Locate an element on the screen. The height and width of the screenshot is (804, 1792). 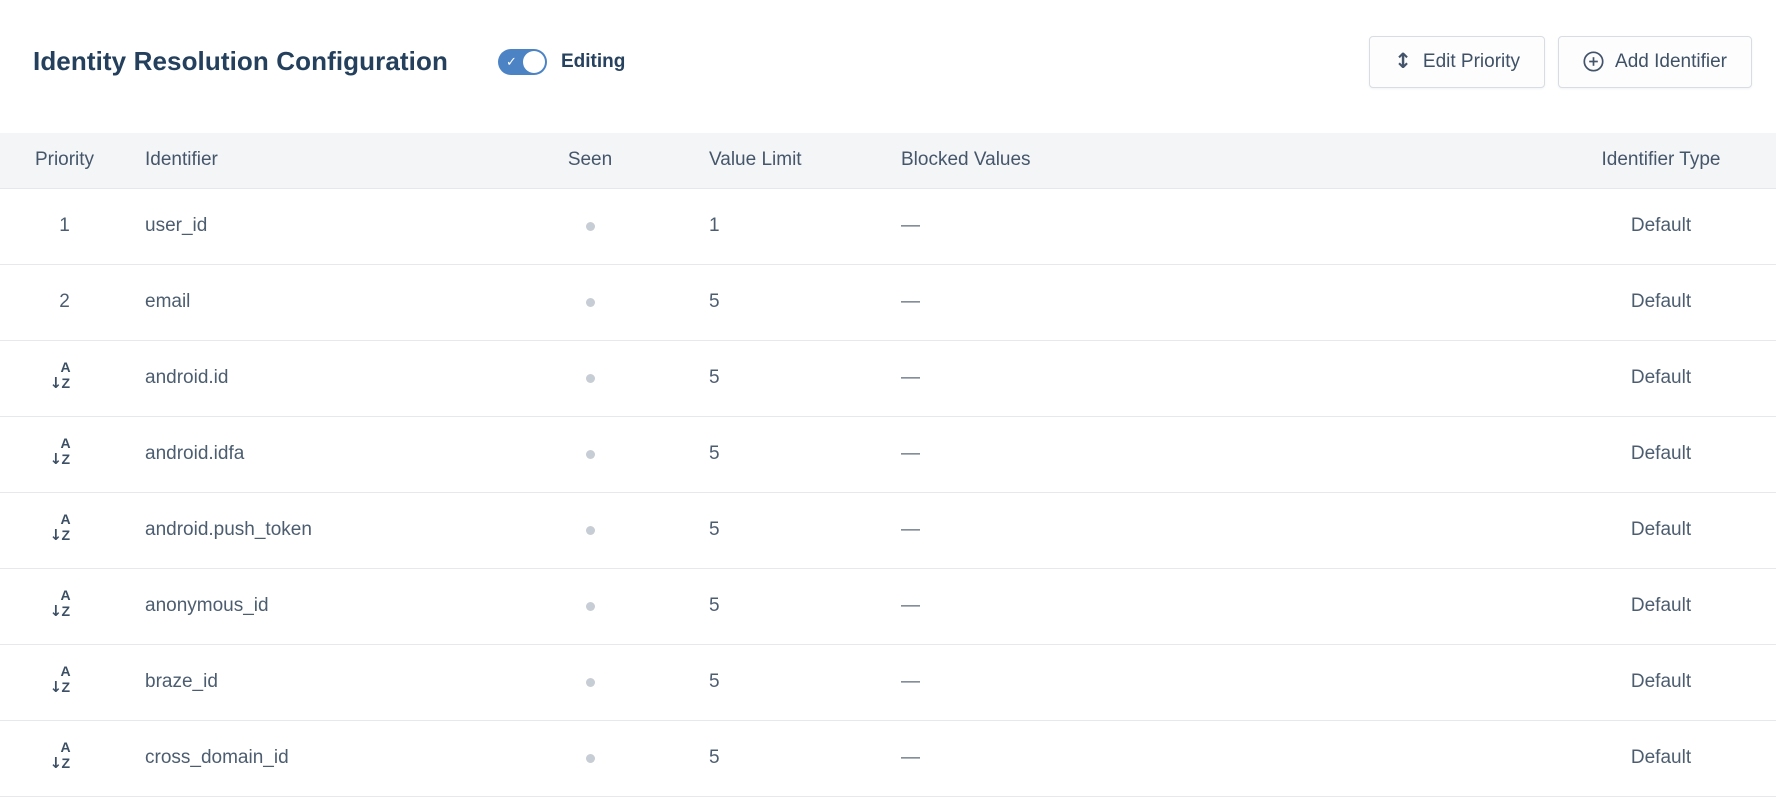
table-row: 1 user_id 1 — Default is located at coordinates (888, 226).